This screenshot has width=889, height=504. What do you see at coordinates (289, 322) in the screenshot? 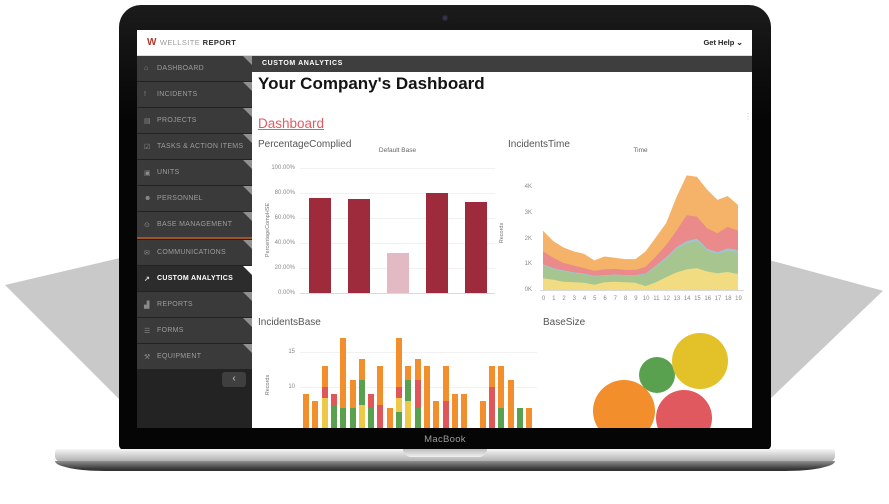
I see `chart-title-incidents-base: IncidentsBase` at bounding box center [289, 322].